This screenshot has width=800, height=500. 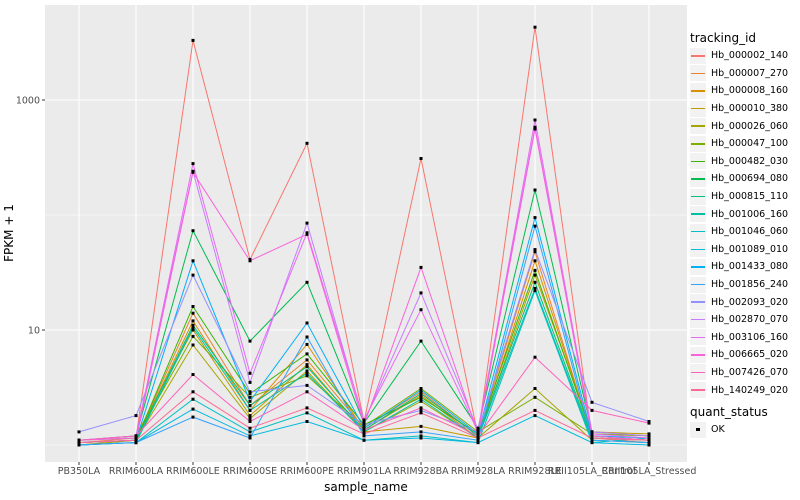 I want to click on legend-item-label: Hb_001089_010, so click(x=750, y=249).